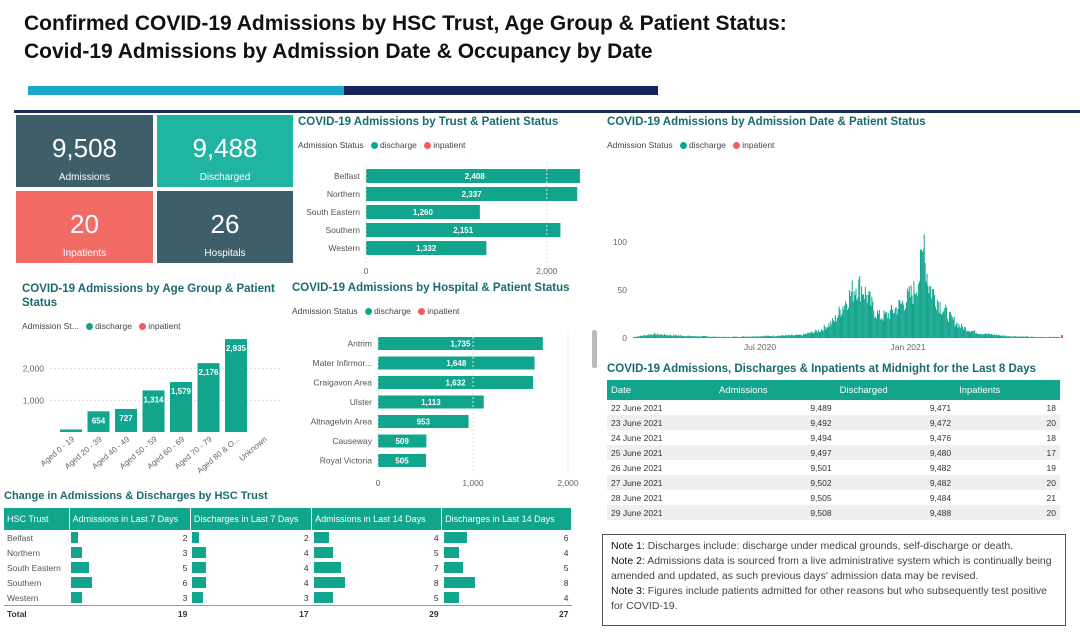 The image size is (1080, 640). Describe the element at coordinates (99, 420) in the screenshot. I see `data-label: 654` at that location.